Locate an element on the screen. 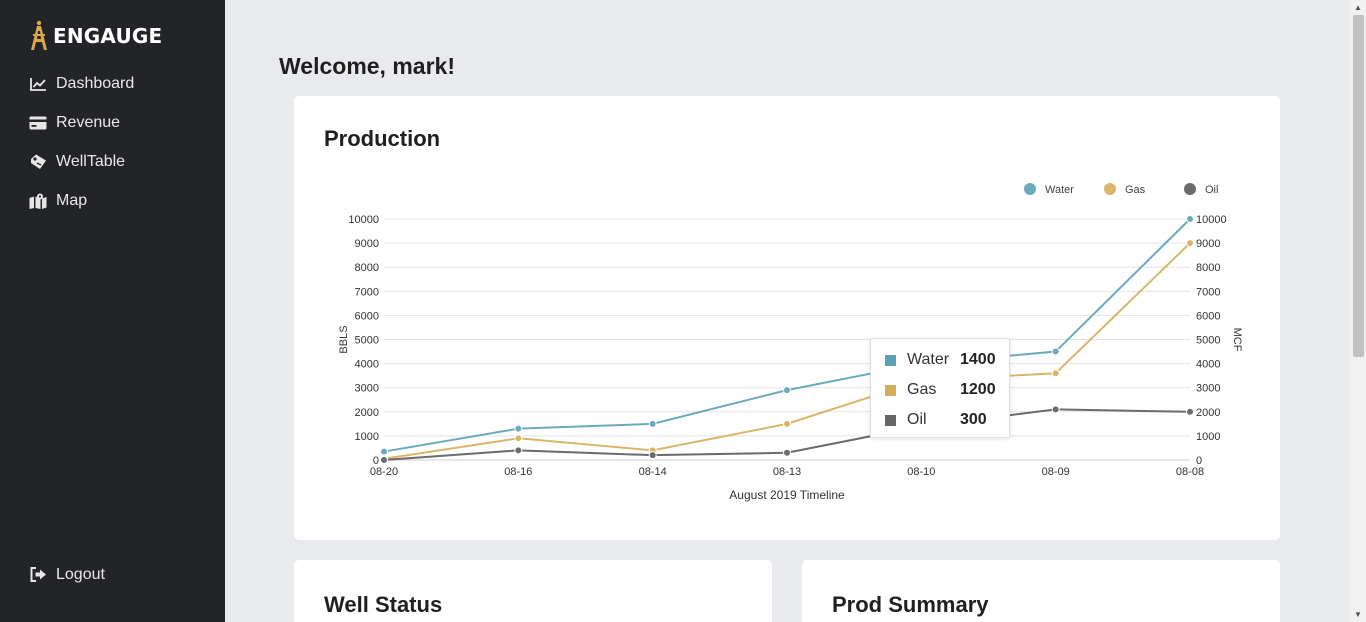 The width and height of the screenshot is (1366, 622). logout-section: Logout is located at coordinates (112, 574).